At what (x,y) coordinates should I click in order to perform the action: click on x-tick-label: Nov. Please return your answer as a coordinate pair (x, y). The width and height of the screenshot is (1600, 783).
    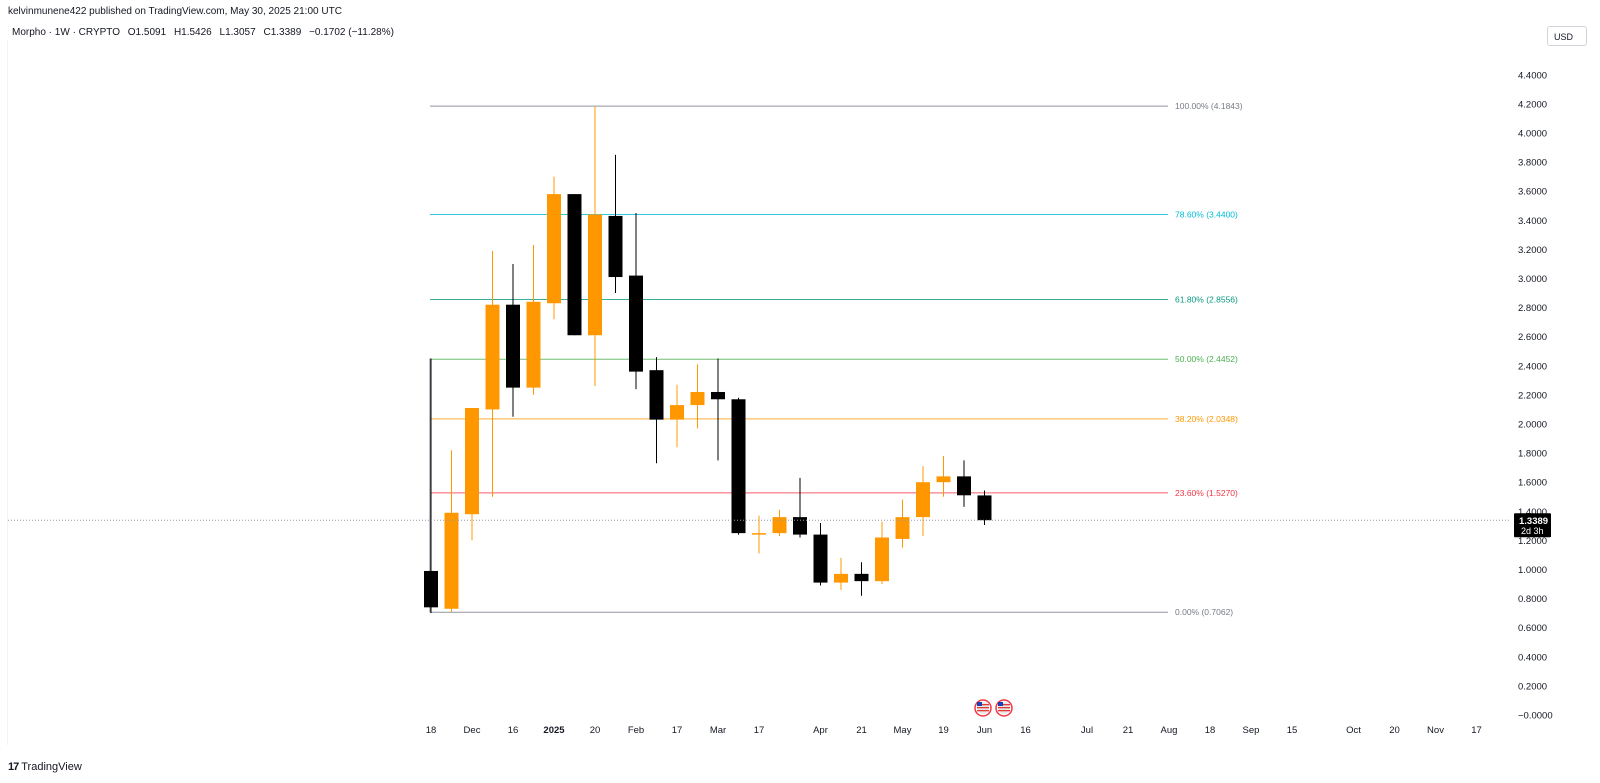
    Looking at the image, I should click on (1435, 730).